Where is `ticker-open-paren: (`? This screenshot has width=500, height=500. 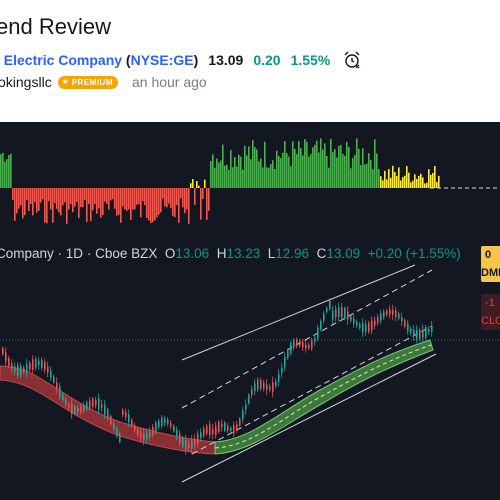
ticker-open-paren: ( is located at coordinates (126, 60).